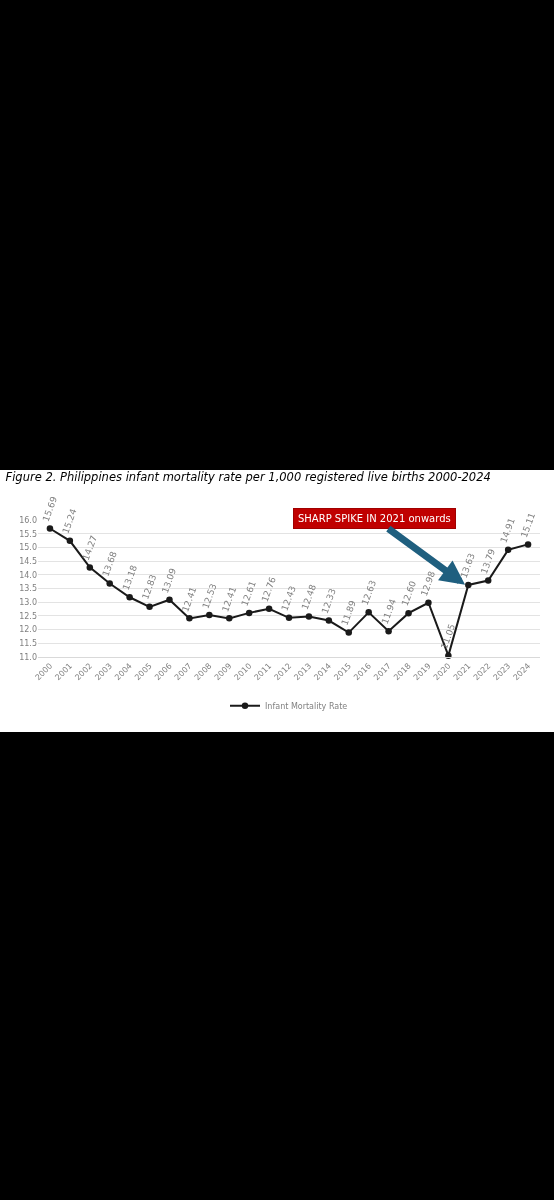 The height and width of the screenshot is (1200, 554). Describe the element at coordinates (389, 611) in the screenshot. I see `data-label: 11.94` at that location.